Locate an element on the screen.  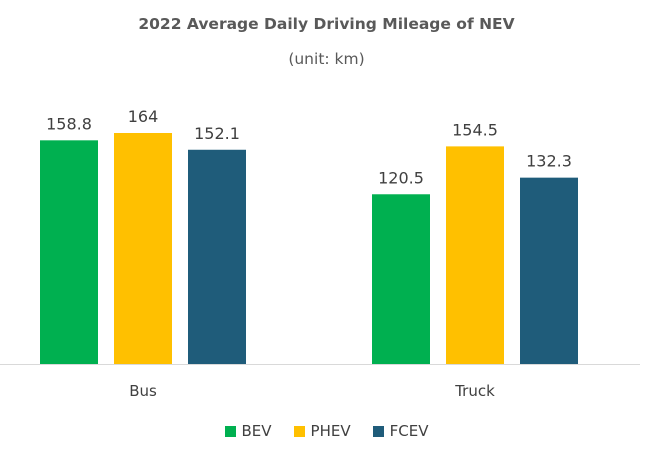
bar-phev-truck is located at coordinates (475, 255).